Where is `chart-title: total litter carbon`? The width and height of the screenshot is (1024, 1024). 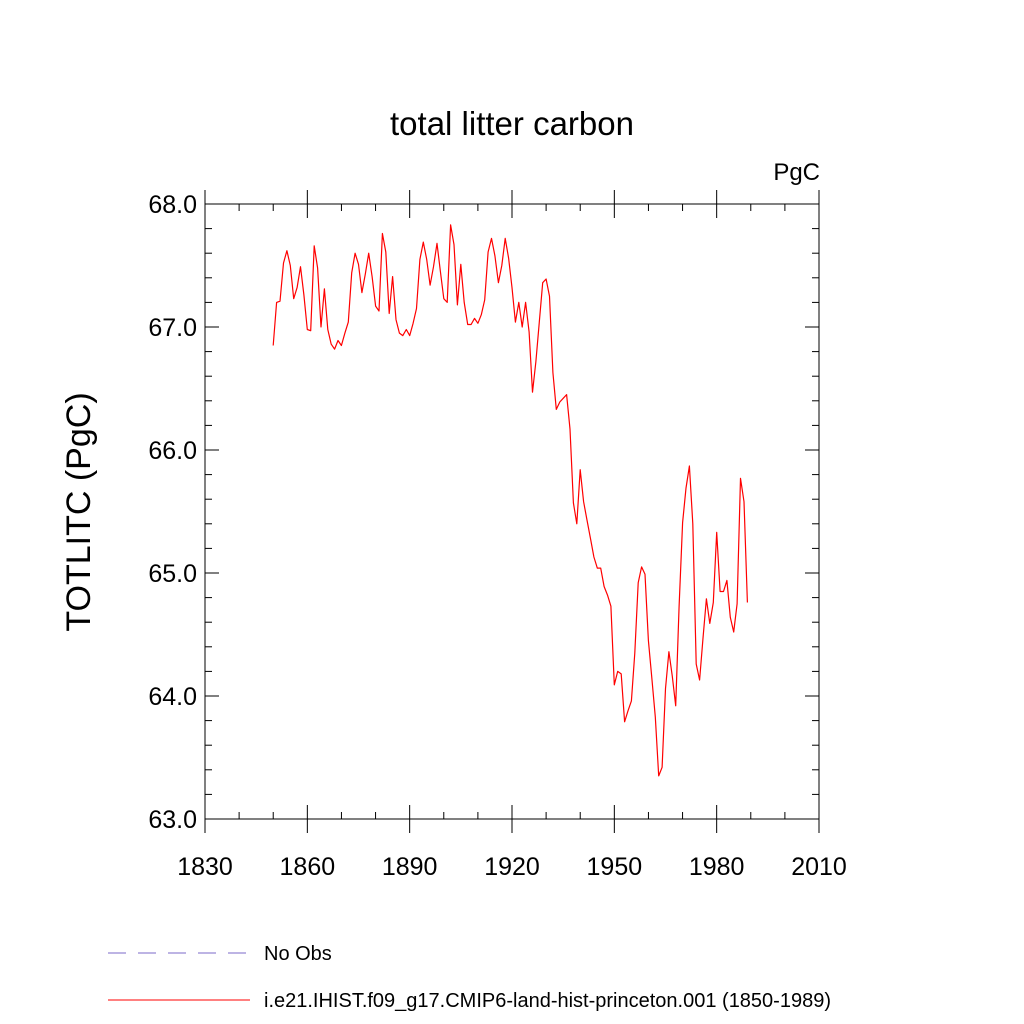
chart-title: total litter carbon is located at coordinates (512, 123).